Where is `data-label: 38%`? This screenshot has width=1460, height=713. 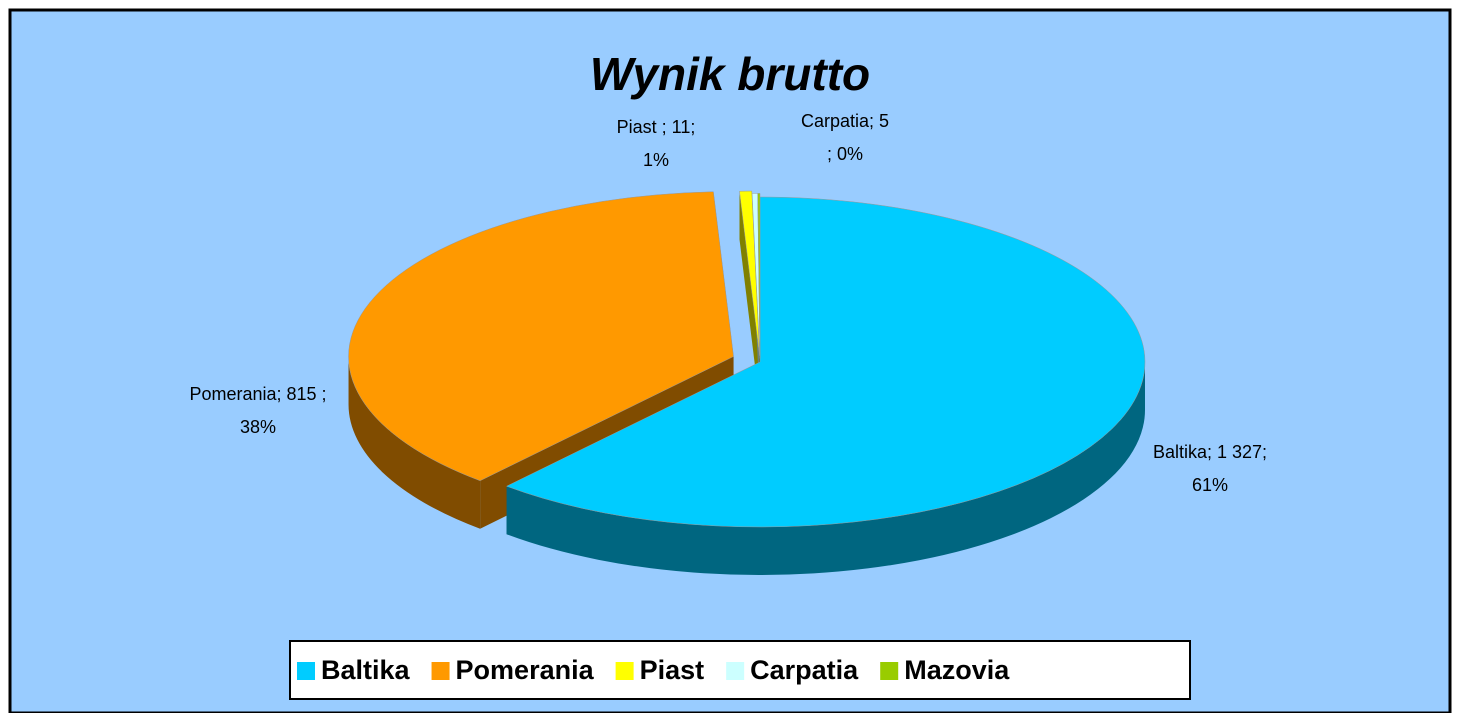 data-label: 38% is located at coordinates (258, 427).